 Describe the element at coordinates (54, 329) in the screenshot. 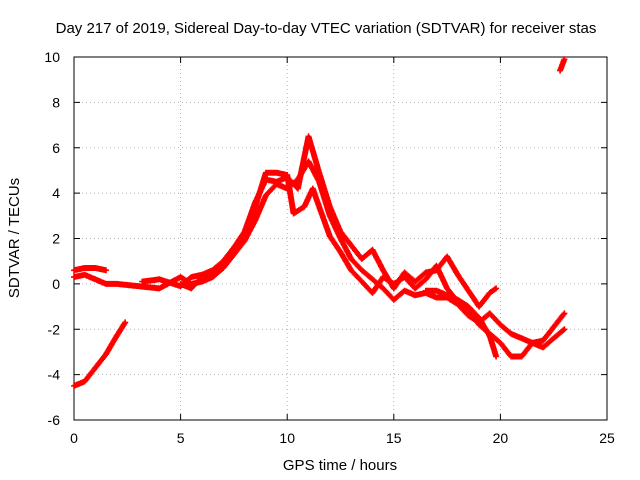

I see `y-tick-label: -2` at that location.